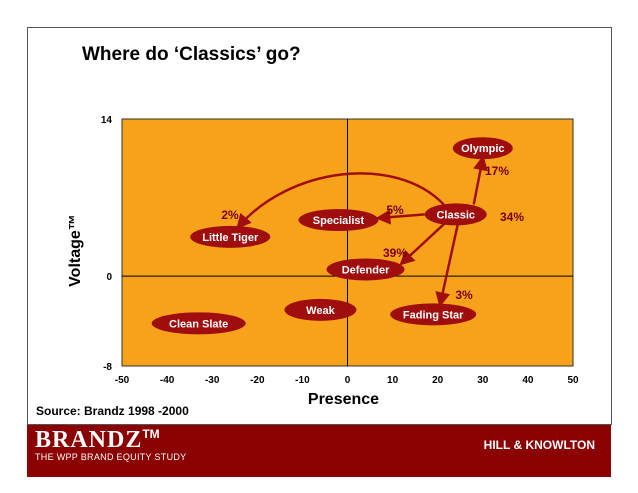  I want to click on bubble-defender, so click(365, 269).